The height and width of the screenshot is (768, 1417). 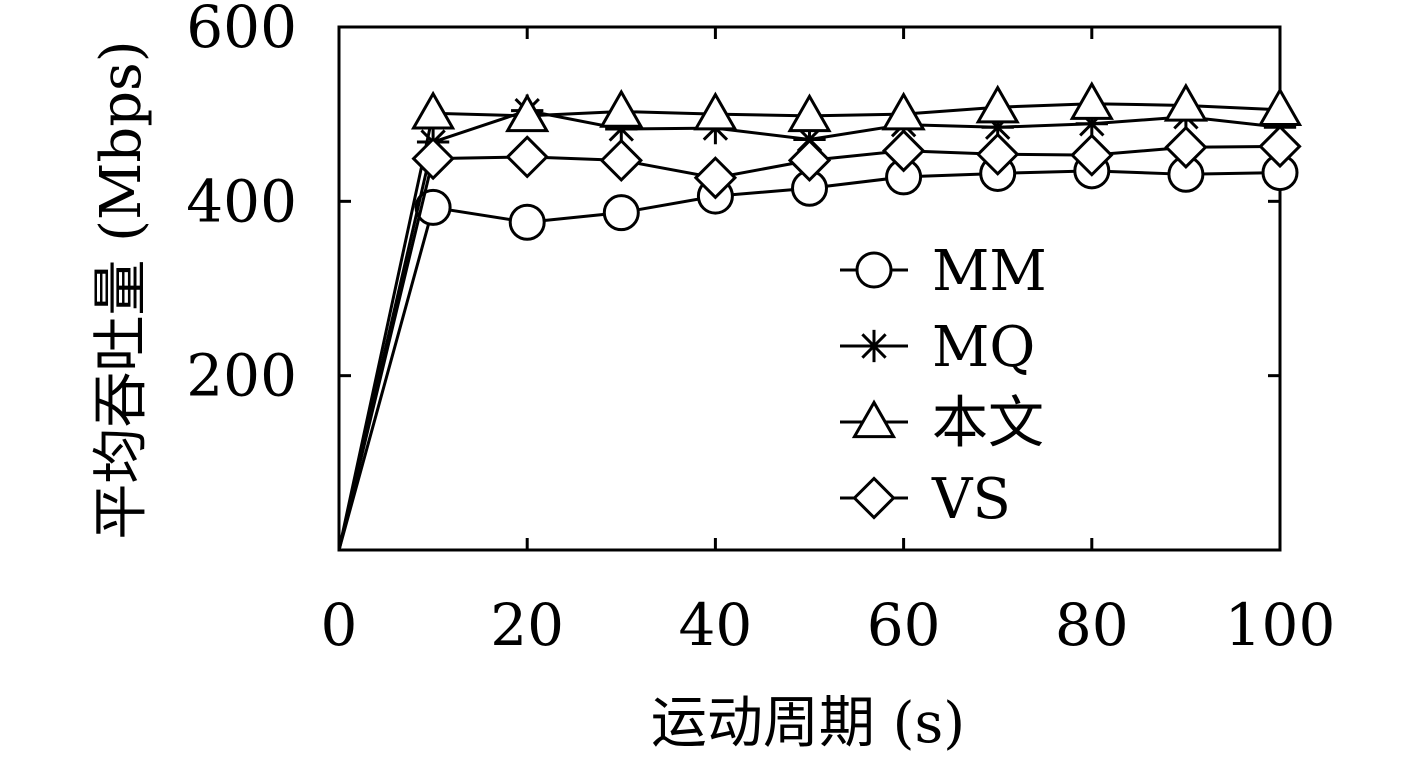 What do you see at coordinates (715, 625) in the screenshot?
I see `x-tick-label: 40` at bounding box center [715, 625].